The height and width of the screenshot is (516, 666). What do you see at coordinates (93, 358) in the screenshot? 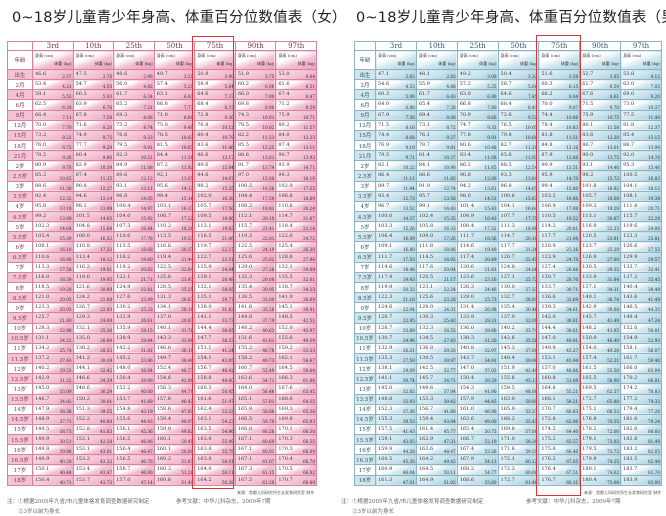
I see `value-cell: 141.2 30.39` at bounding box center [93, 358].